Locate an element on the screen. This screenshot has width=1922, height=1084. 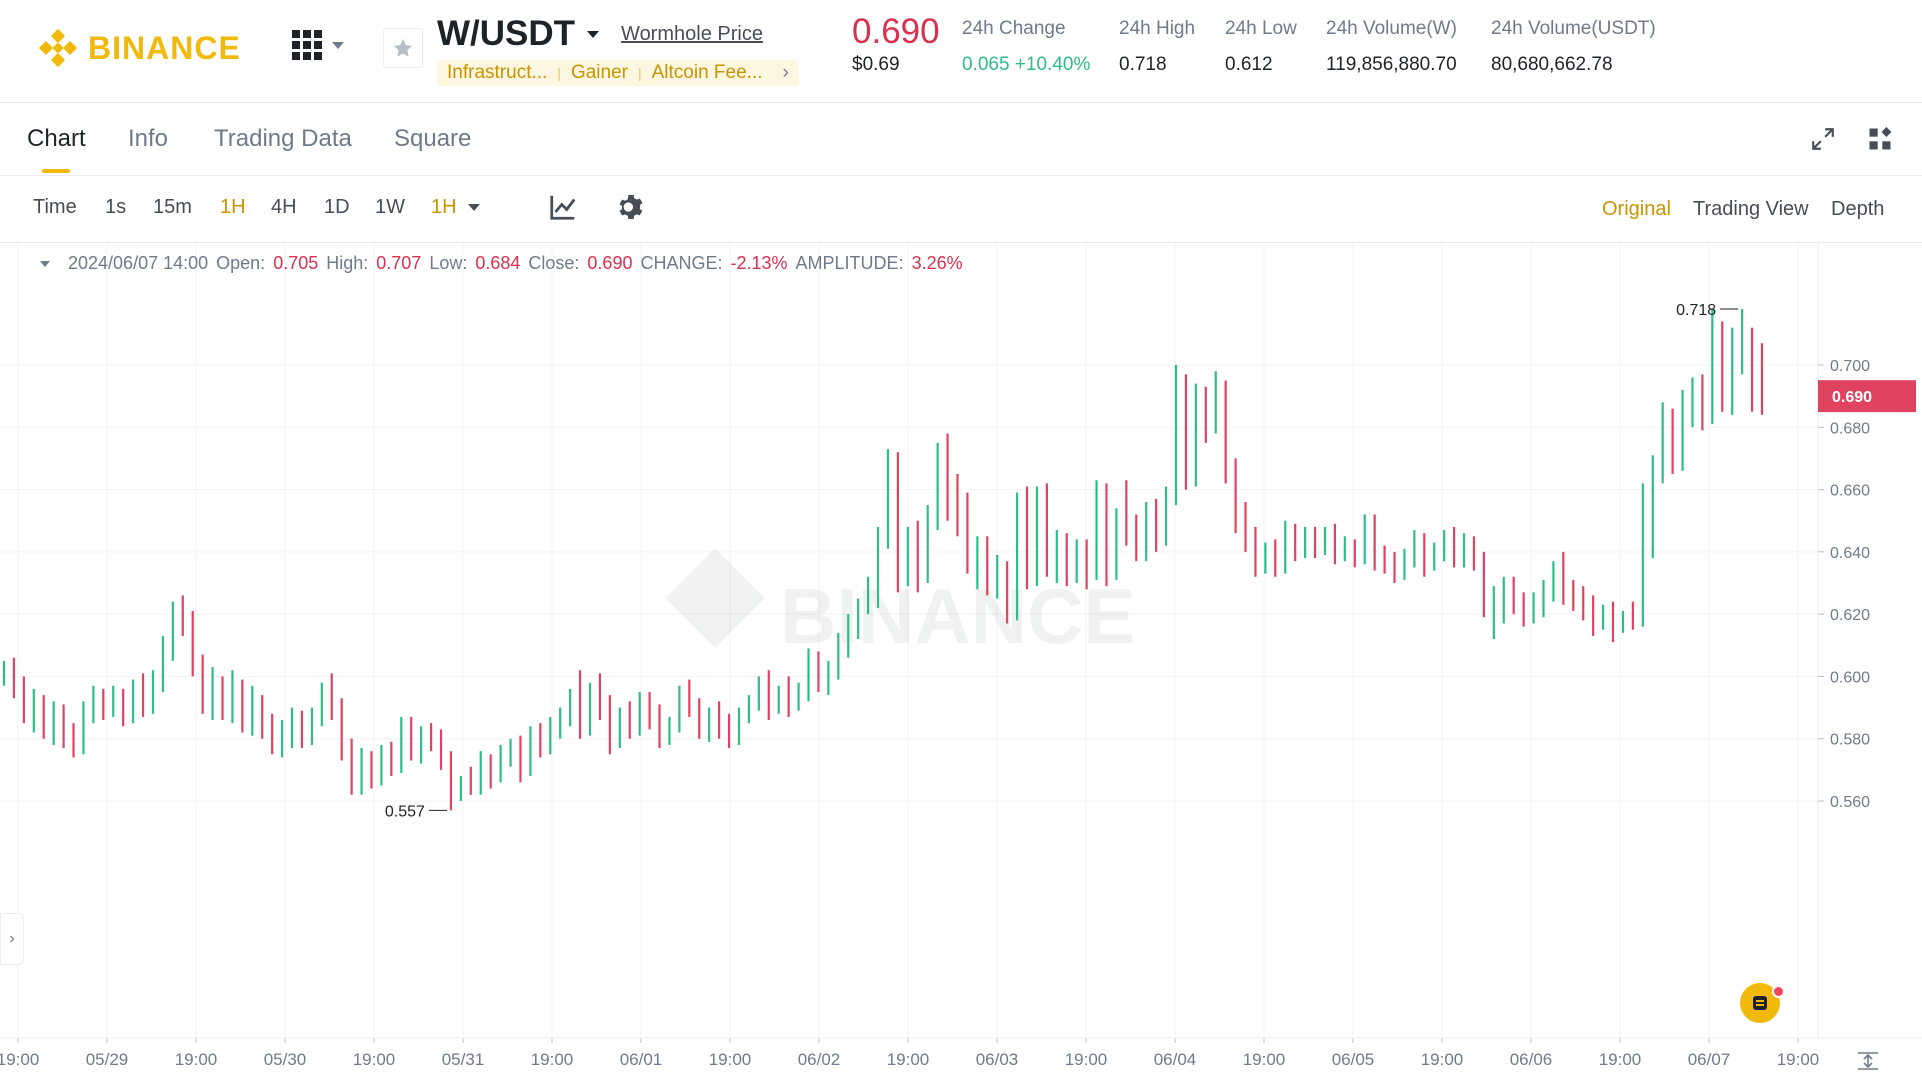
settings-gear-icon is located at coordinates (631, 207).